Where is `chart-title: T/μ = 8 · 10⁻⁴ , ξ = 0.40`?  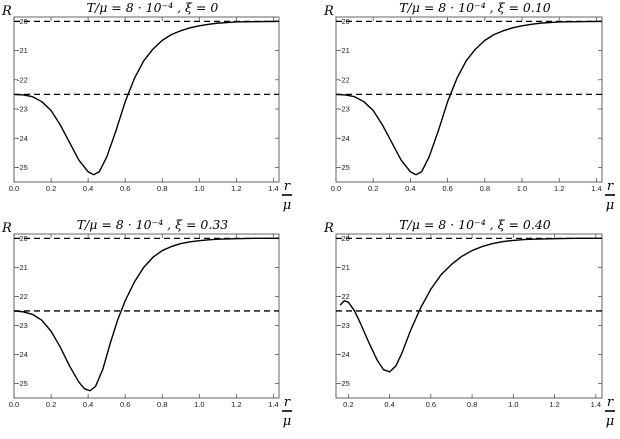
chart-title: T/μ = 8 · 10⁻⁴ , ξ = 0.40 is located at coordinates (475, 224).